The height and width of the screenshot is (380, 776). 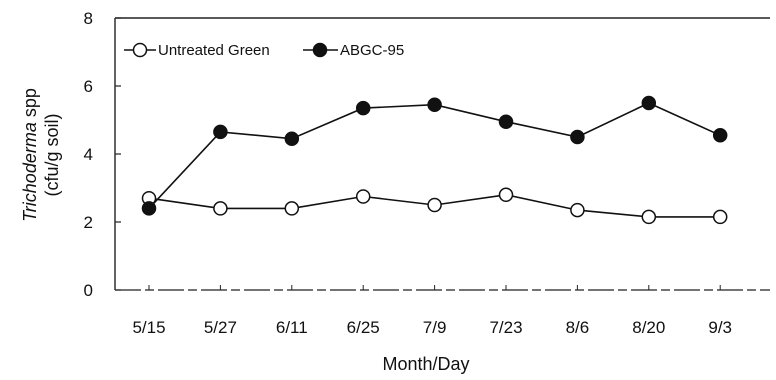 I want to click on y-tick-label: 4, so click(x=88, y=154).